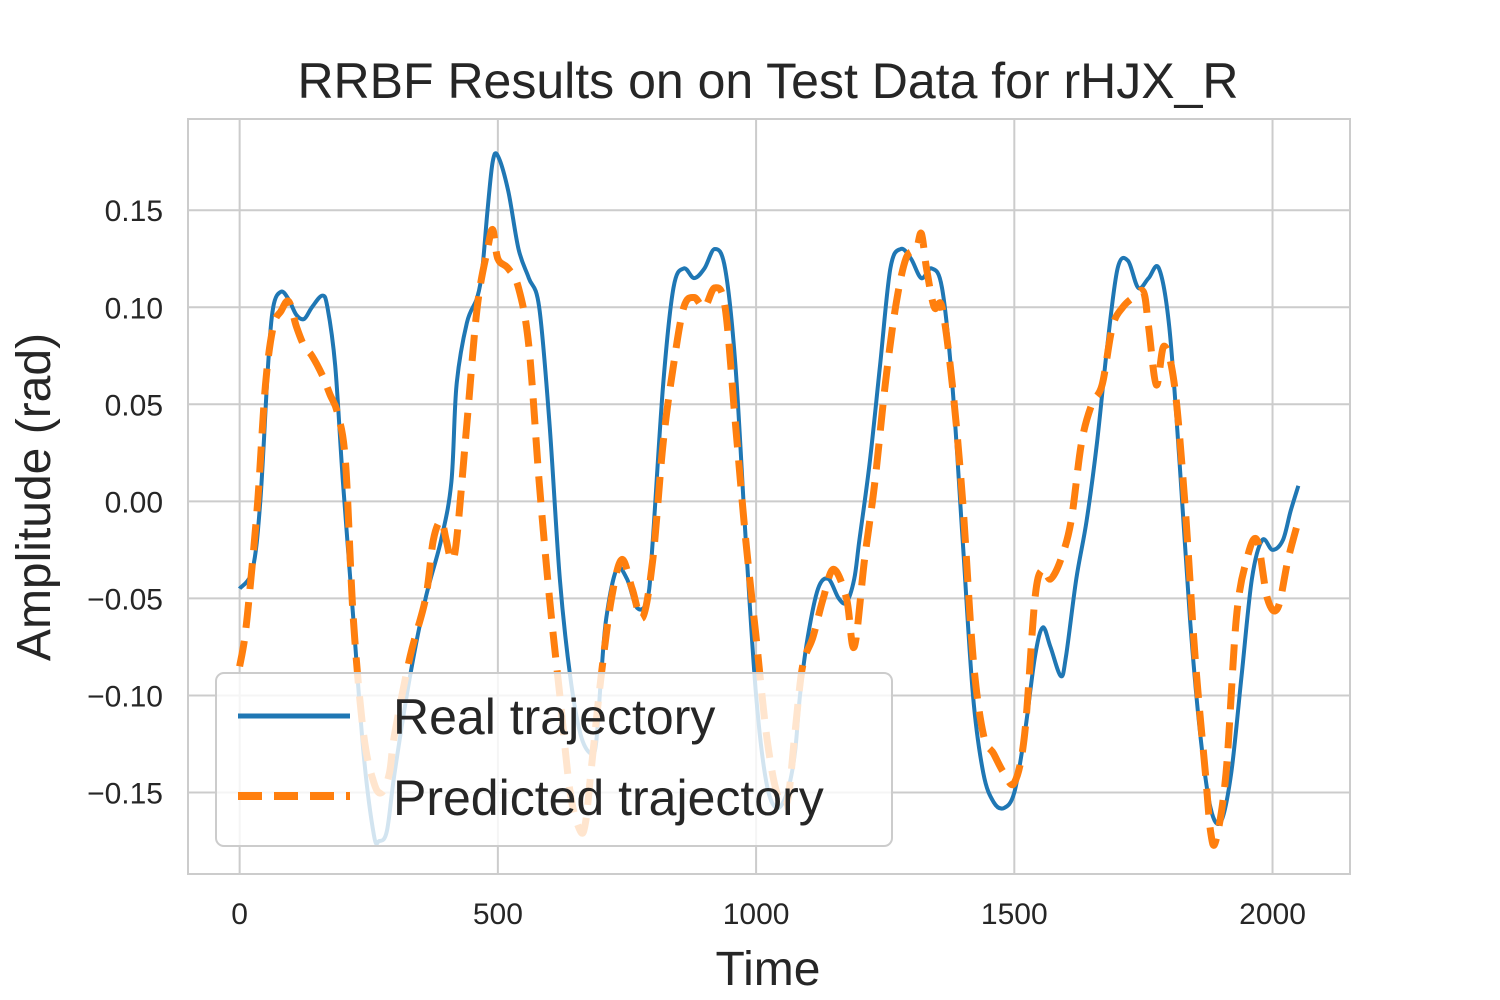  I want to click on legend: Real trajectory Predicted trajectory, so click(554, 759).